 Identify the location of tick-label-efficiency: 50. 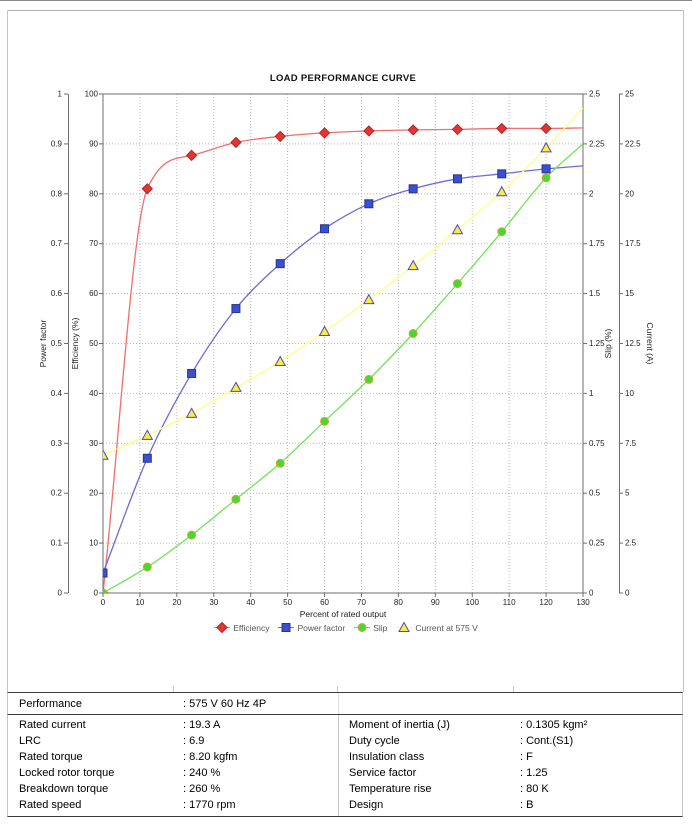
(93, 343).